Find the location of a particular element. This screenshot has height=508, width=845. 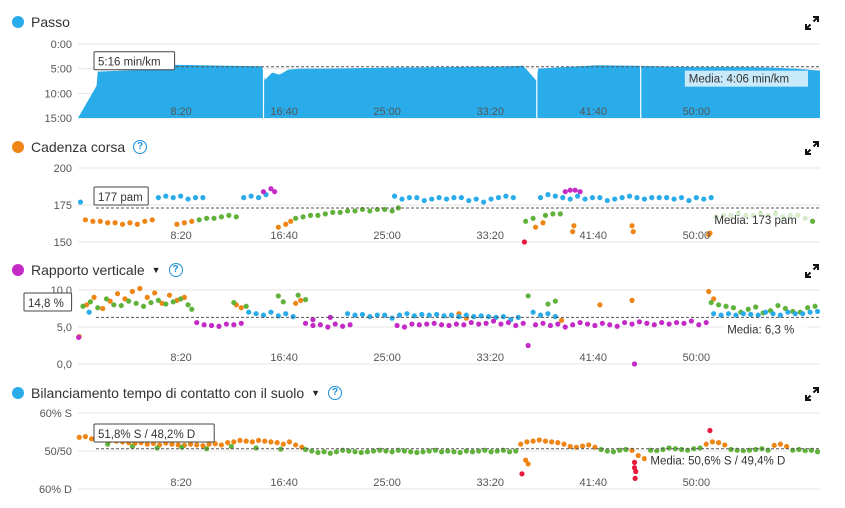

pace-x-tick-label: 16:40 is located at coordinates (284, 112).